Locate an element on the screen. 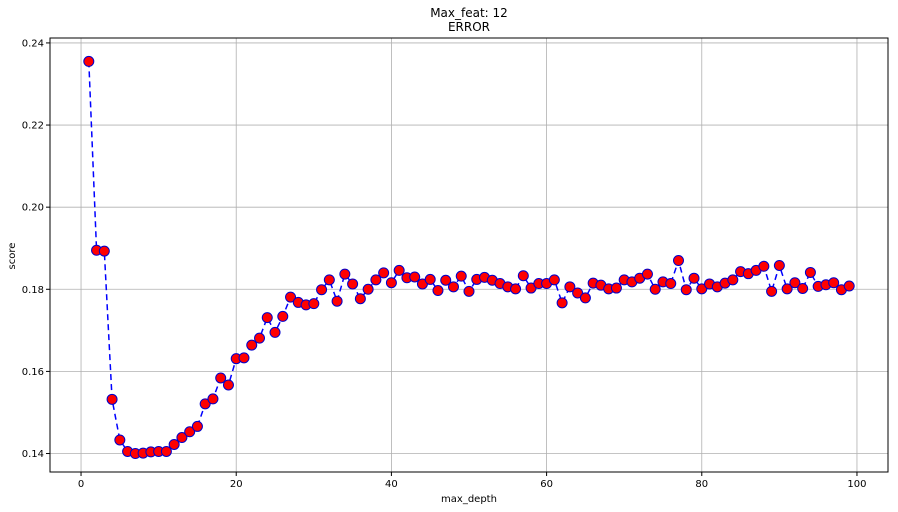  y-tick-label: 0.24 is located at coordinates (33, 43).